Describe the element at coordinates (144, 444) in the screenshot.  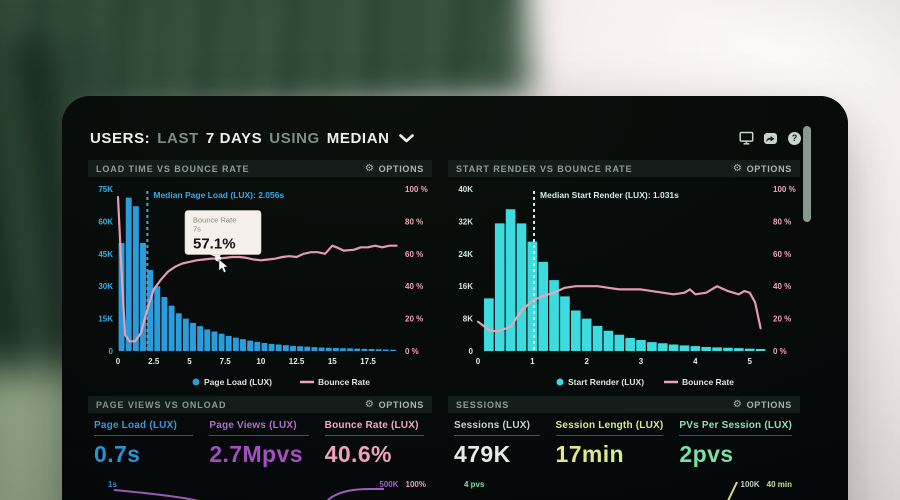
I see `stat-page-load: Page Load (LUX) 0.7s` at that location.